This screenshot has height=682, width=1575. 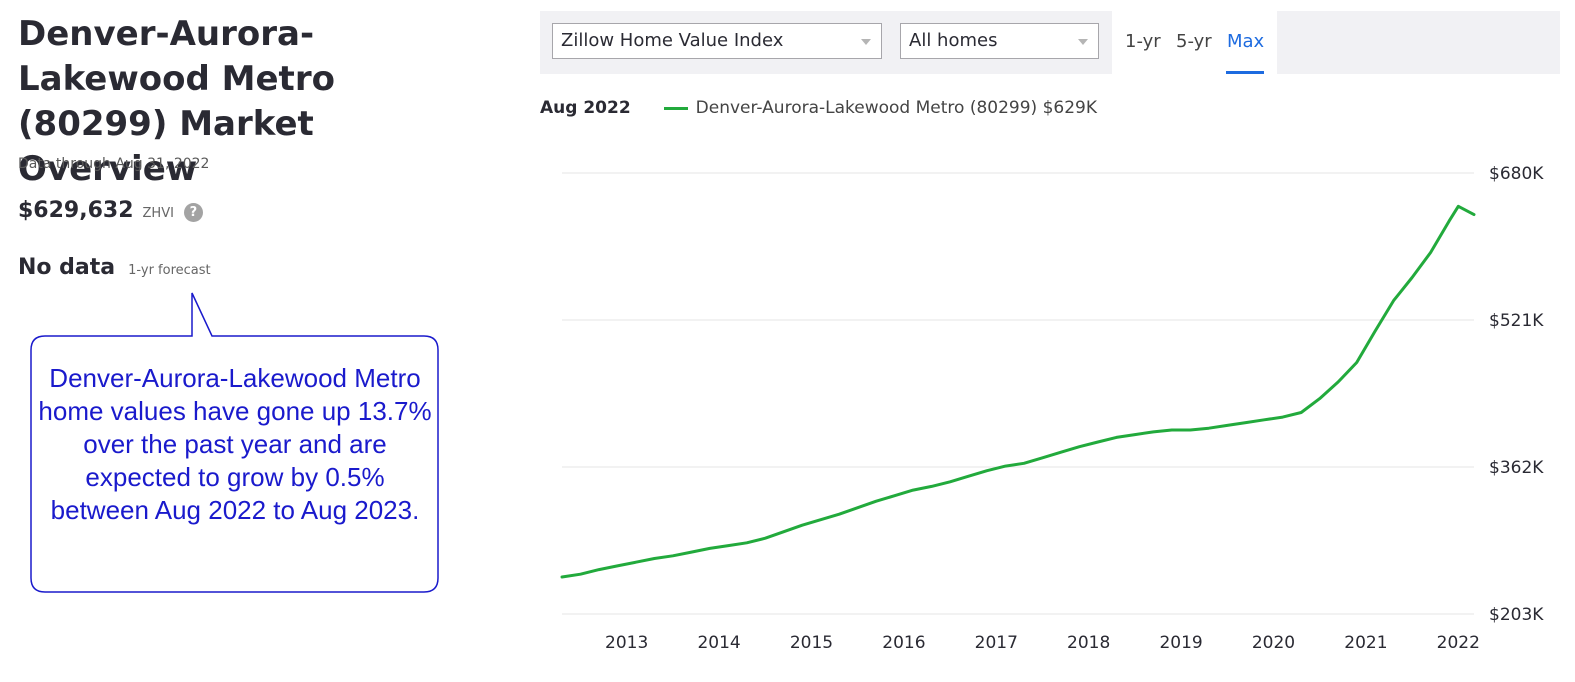 I want to click on legend-date: Aug 2022, so click(x=585, y=108).